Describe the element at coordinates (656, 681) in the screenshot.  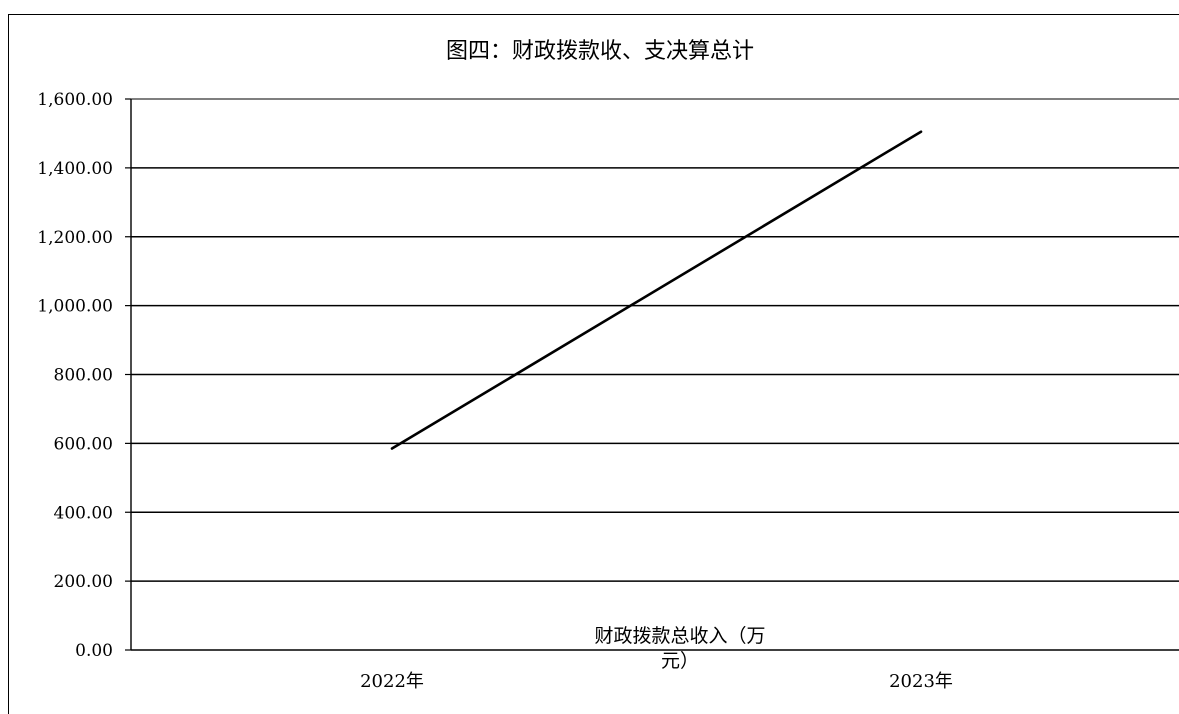
I see `x-axis-category-labels: 2022年 2023年` at that location.